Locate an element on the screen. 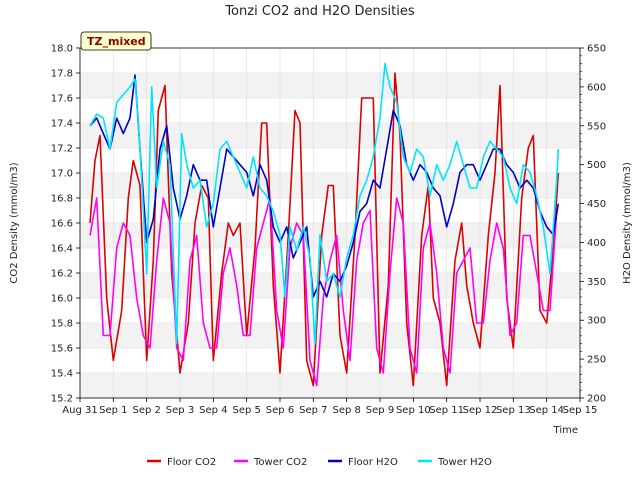  y-right-tick-label: 650 is located at coordinates (596, 49).